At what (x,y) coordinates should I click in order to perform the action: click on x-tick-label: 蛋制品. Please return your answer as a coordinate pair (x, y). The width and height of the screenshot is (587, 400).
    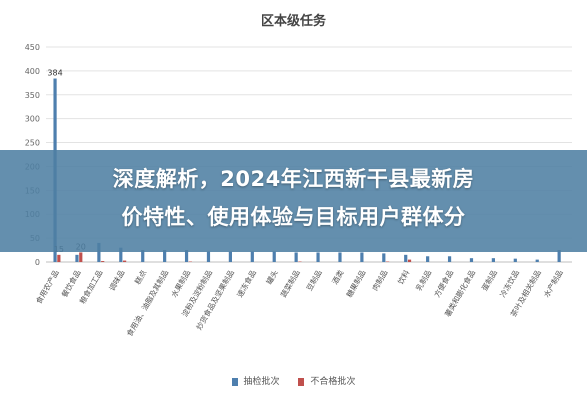
    Looking at the image, I should click on (489, 280).